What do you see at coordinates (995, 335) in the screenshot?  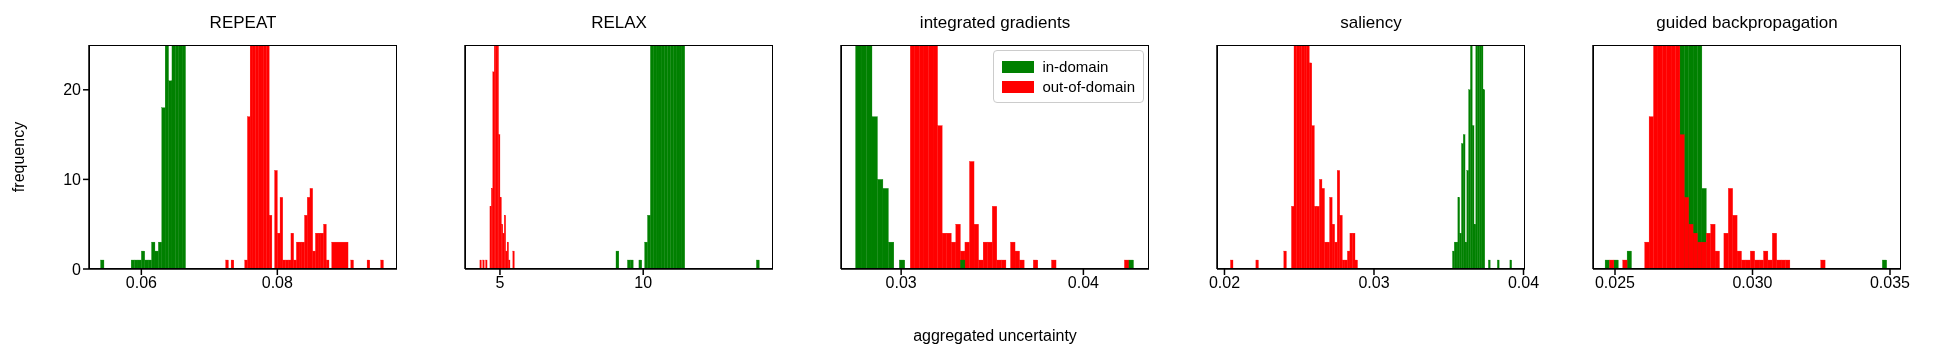 I see `x-axis-title: aggregated uncertainty` at bounding box center [995, 335].